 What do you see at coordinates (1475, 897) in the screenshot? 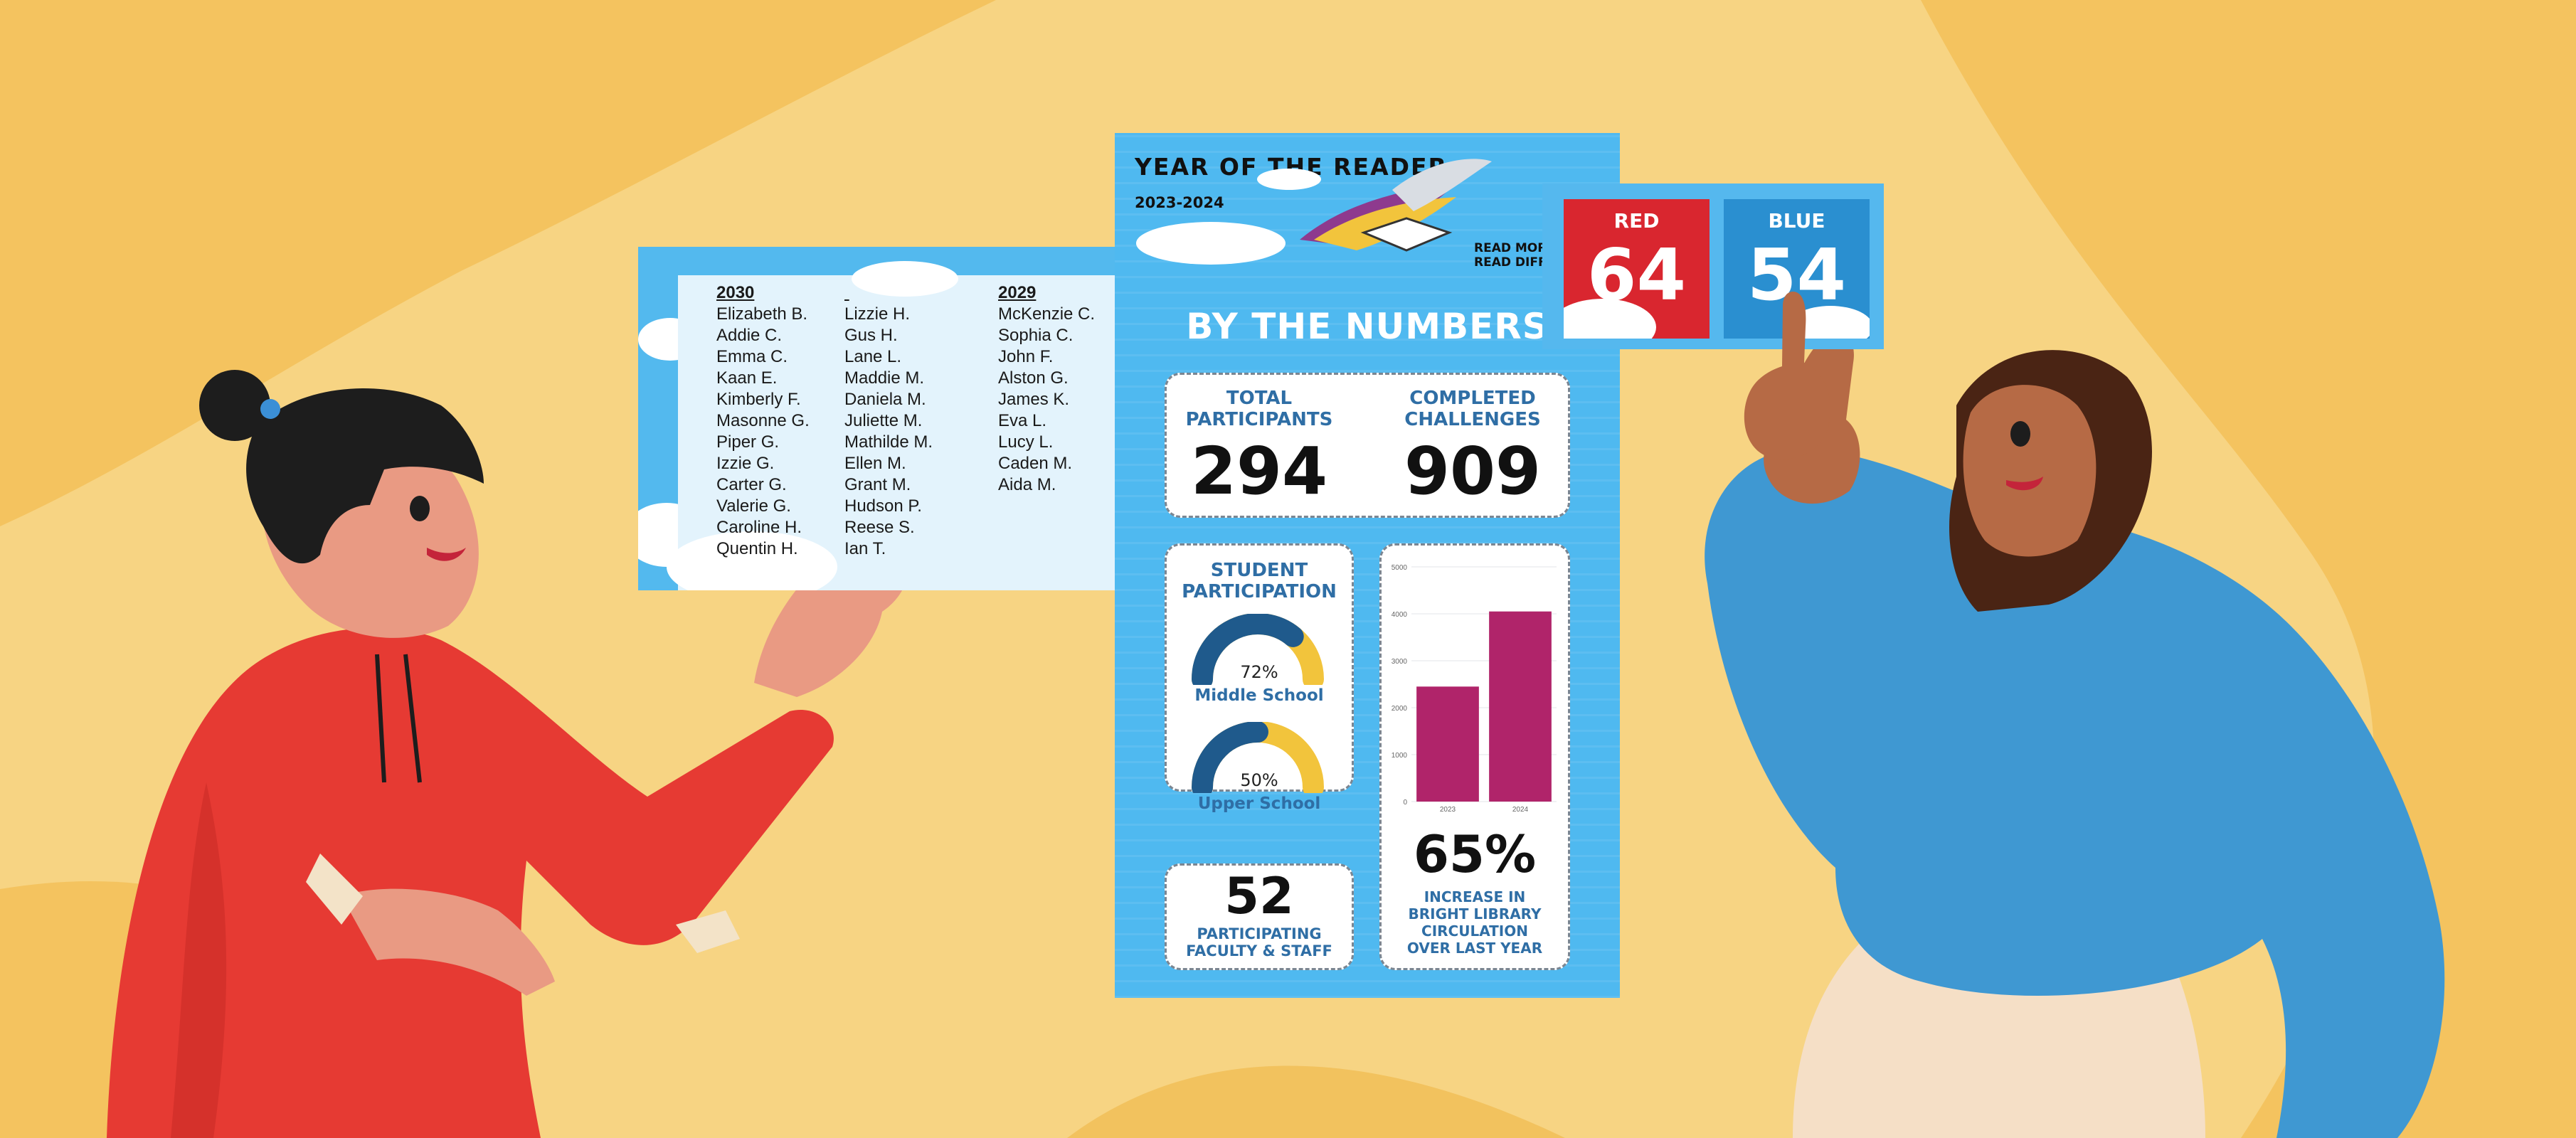
I see `label-line: INCREASE IN` at bounding box center [1475, 897].